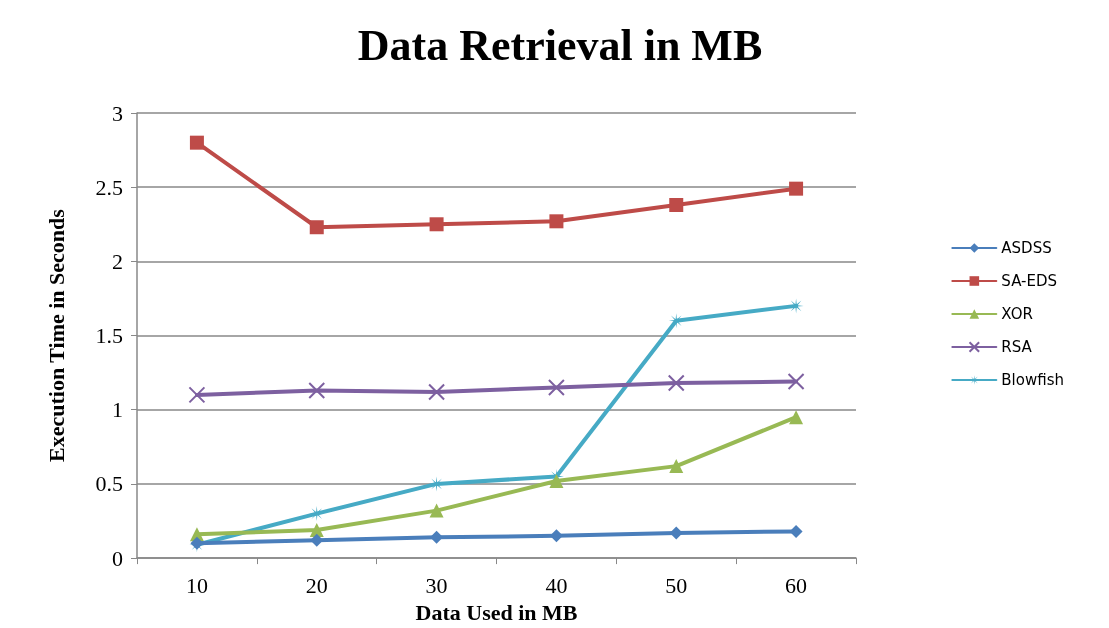 The width and height of the screenshot is (1109, 628). Describe the element at coordinates (117, 410) in the screenshot. I see `y-tick-label: 1` at that location.